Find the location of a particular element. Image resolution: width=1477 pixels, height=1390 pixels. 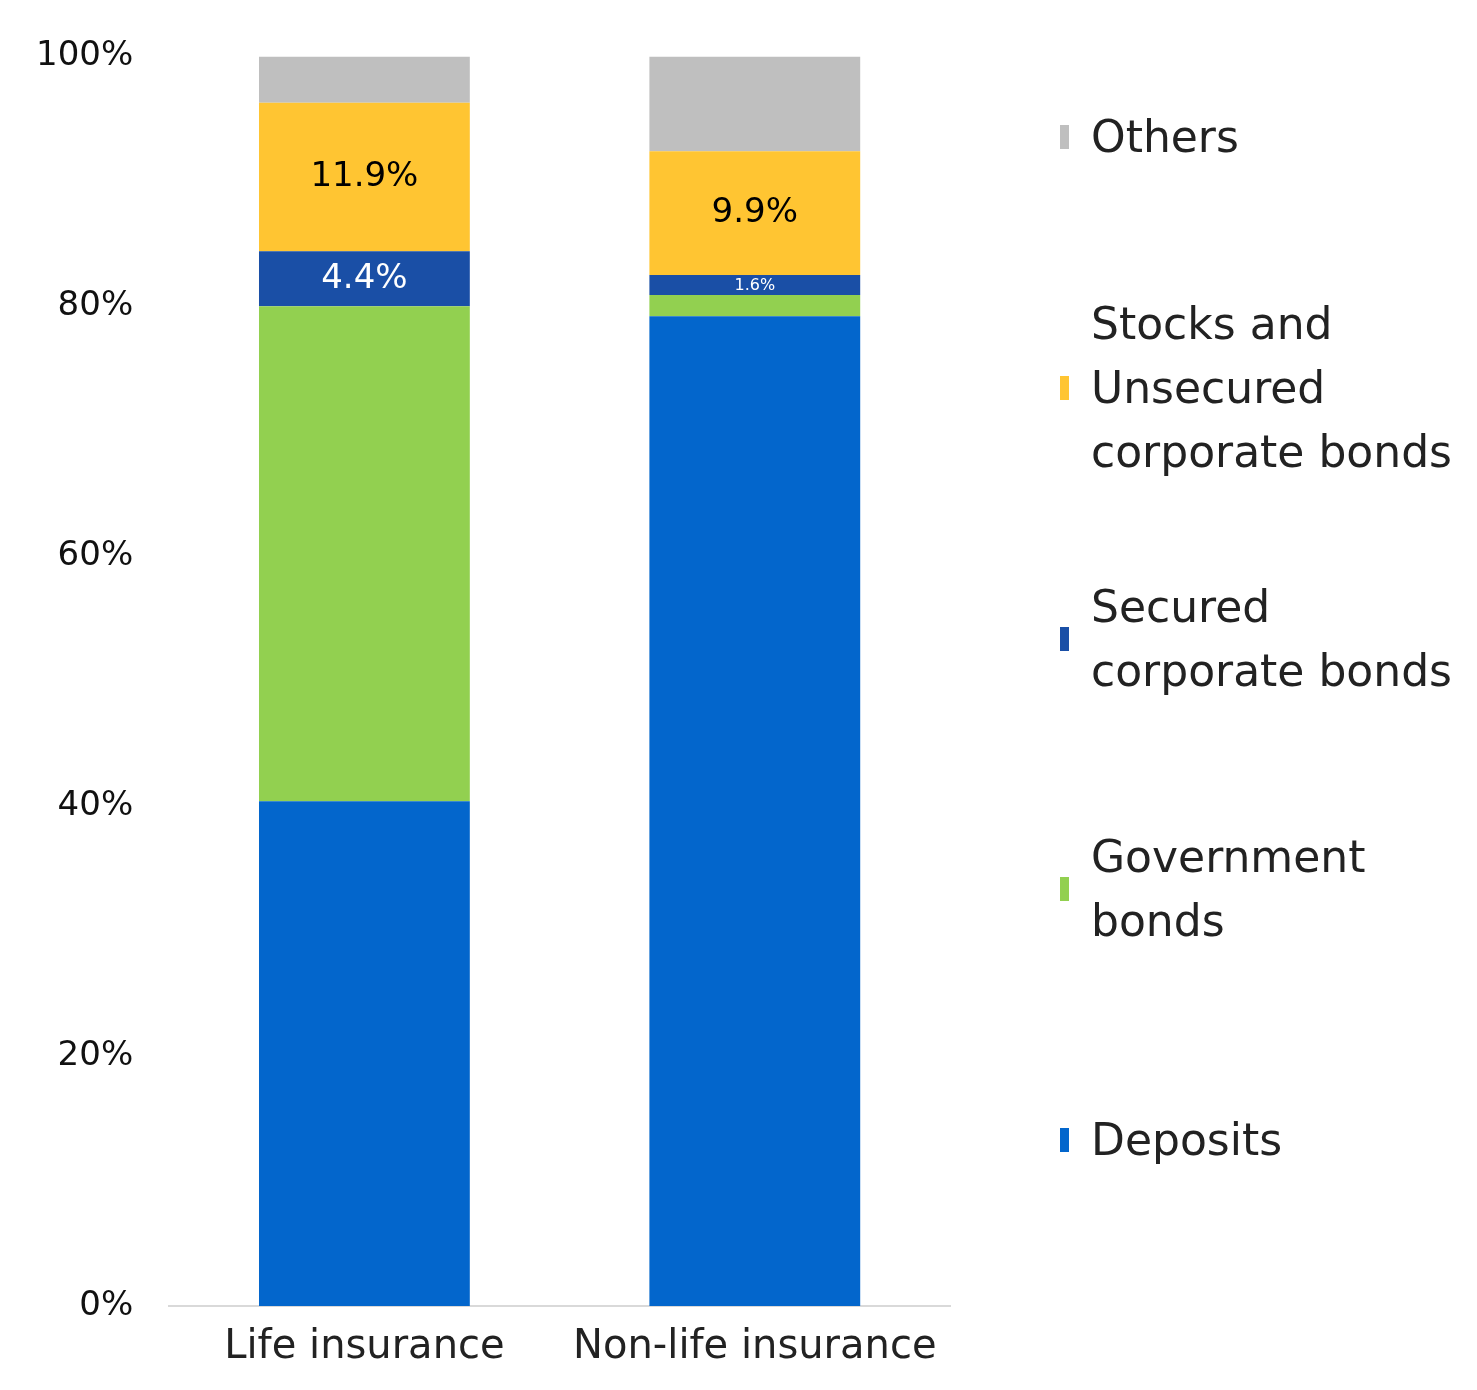

data-label: 1.6% is located at coordinates (755, 285).